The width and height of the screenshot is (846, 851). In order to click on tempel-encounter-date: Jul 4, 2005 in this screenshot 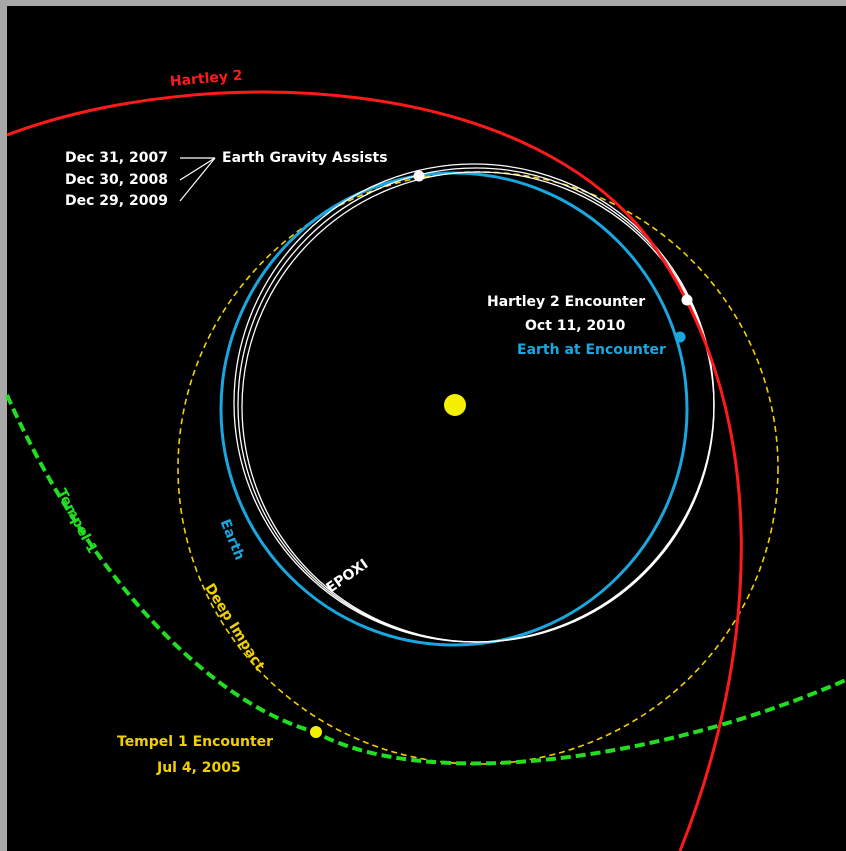, I will do `click(198, 768)`.